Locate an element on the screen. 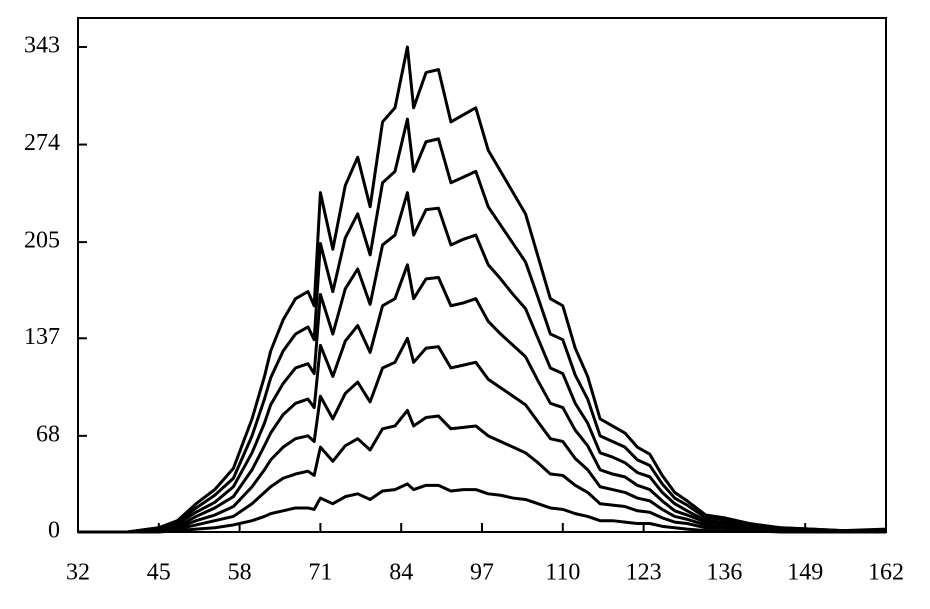 Image resolution: width=930 pixels, height=609 pixels. x-tick-label: 32 is located at coordinates (78, 573).